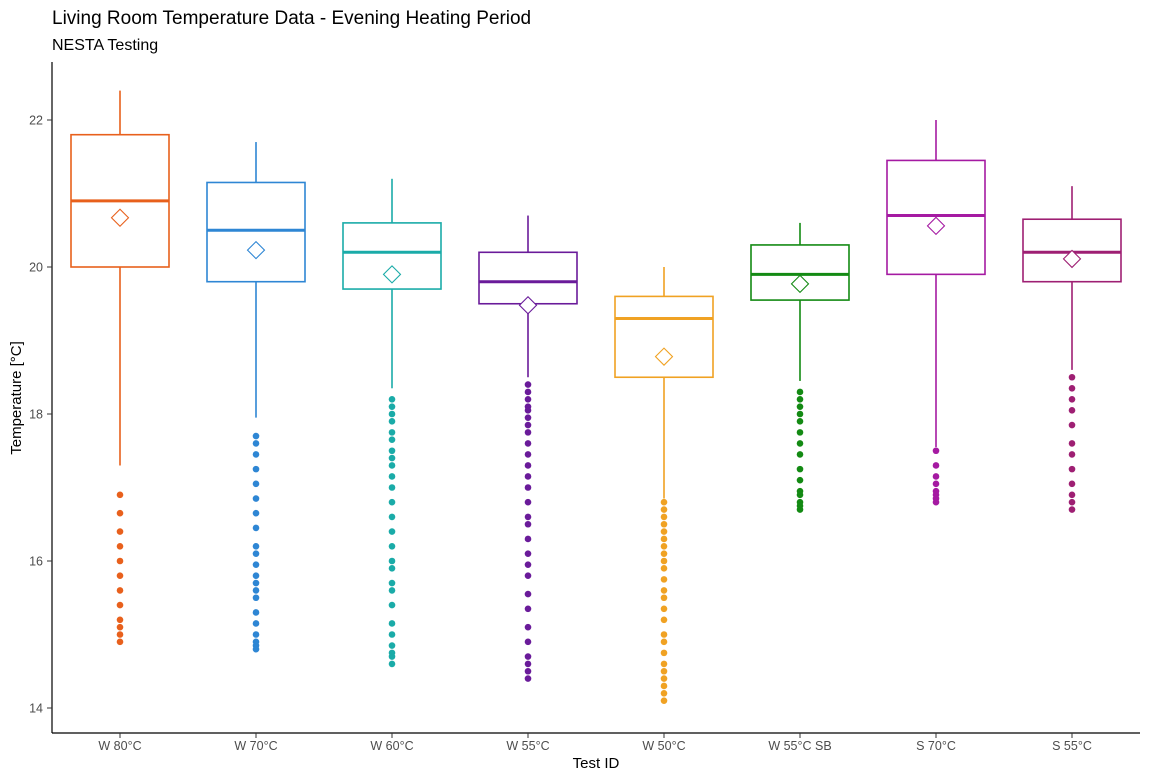 Image resolution: width=1149 pixels, height=781 pixels. What do you see at coordinates (36, 121) in the screenshot?
I see `y-tick-label: 22` at bounding box center [36, 121].